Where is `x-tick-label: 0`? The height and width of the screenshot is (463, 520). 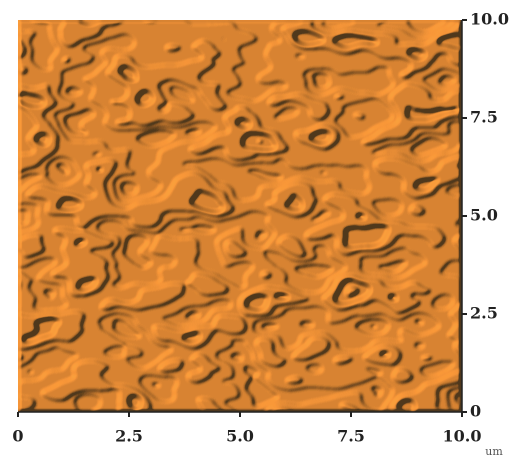 x-tick-label: 0 is located at coordinates (17, 436).